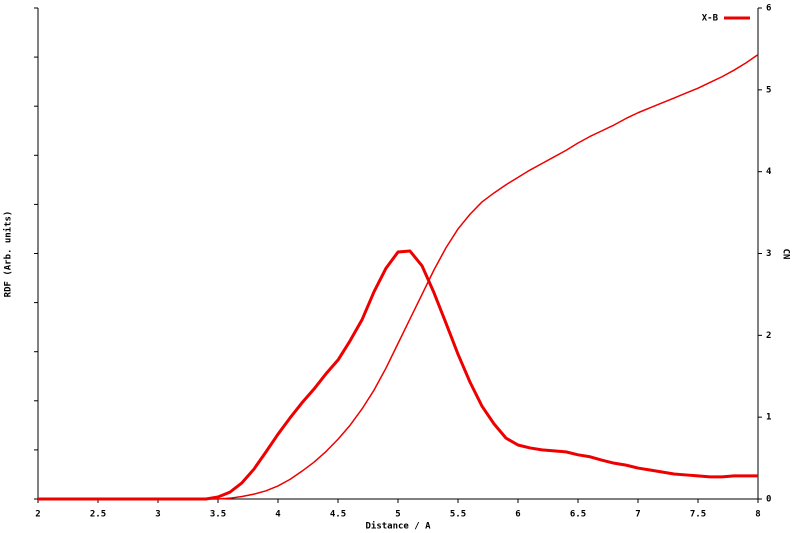 The image size is (800, 533). Describe the element at coordinates (8, 254) in the screenshot. I see `y-axis-label: RDF (Arb. units)` at that location.